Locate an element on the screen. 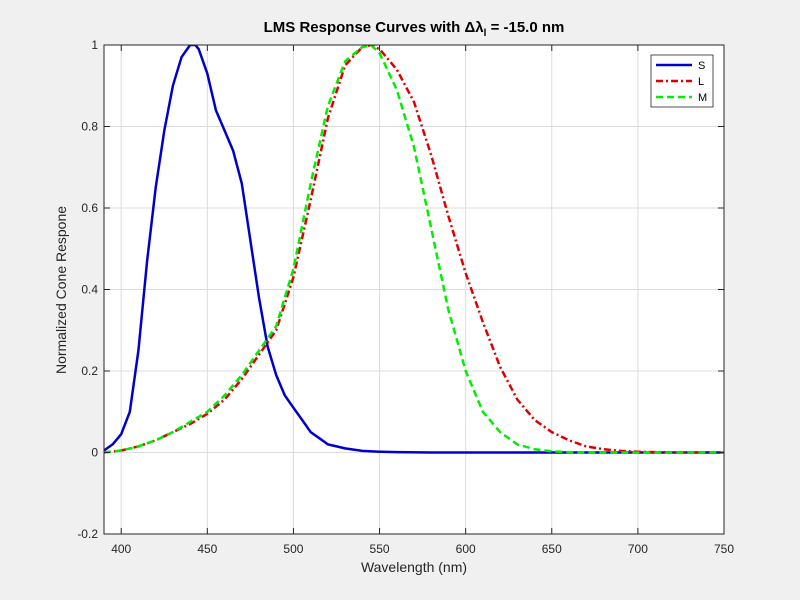  y-tick-label: 0.8 is located at coordinates (89, 127).